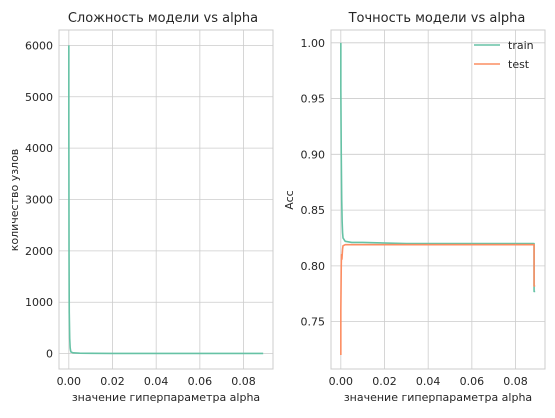  What do you see at coordinates (313, 43) in the screenshot?
I see `y-tick-label: 1.00` at bounding box center [313, 43].